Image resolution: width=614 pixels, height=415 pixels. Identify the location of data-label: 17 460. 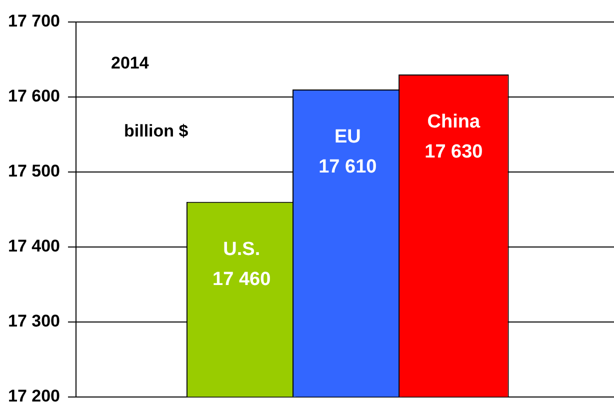
(241, 279).